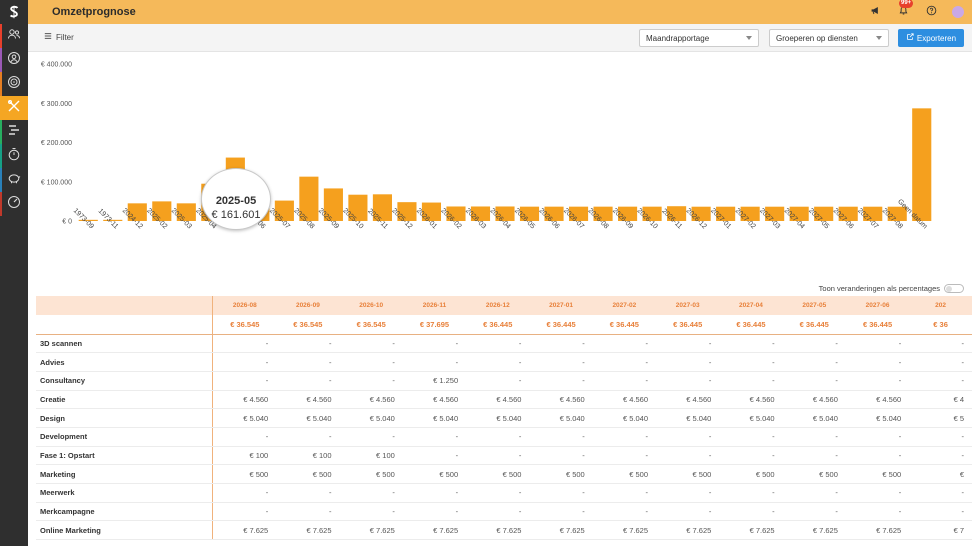  I want to click on report-type-select: Maandrapportage, so click(699, 38).